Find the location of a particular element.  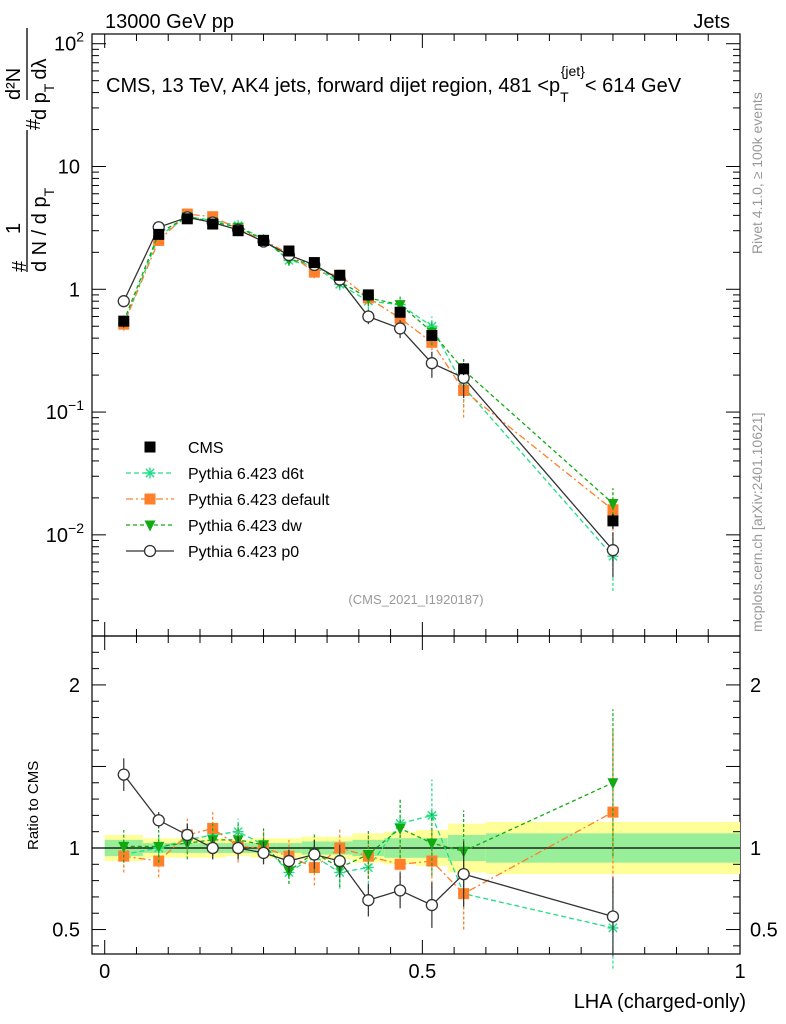

y-tick-label: 1 is located at coordinates (74, 290).